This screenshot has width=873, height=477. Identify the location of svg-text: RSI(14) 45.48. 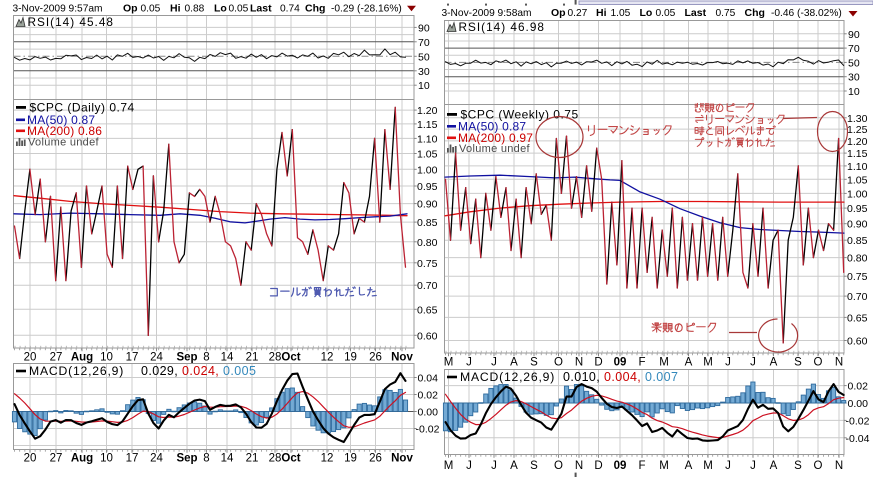
(71, 22).